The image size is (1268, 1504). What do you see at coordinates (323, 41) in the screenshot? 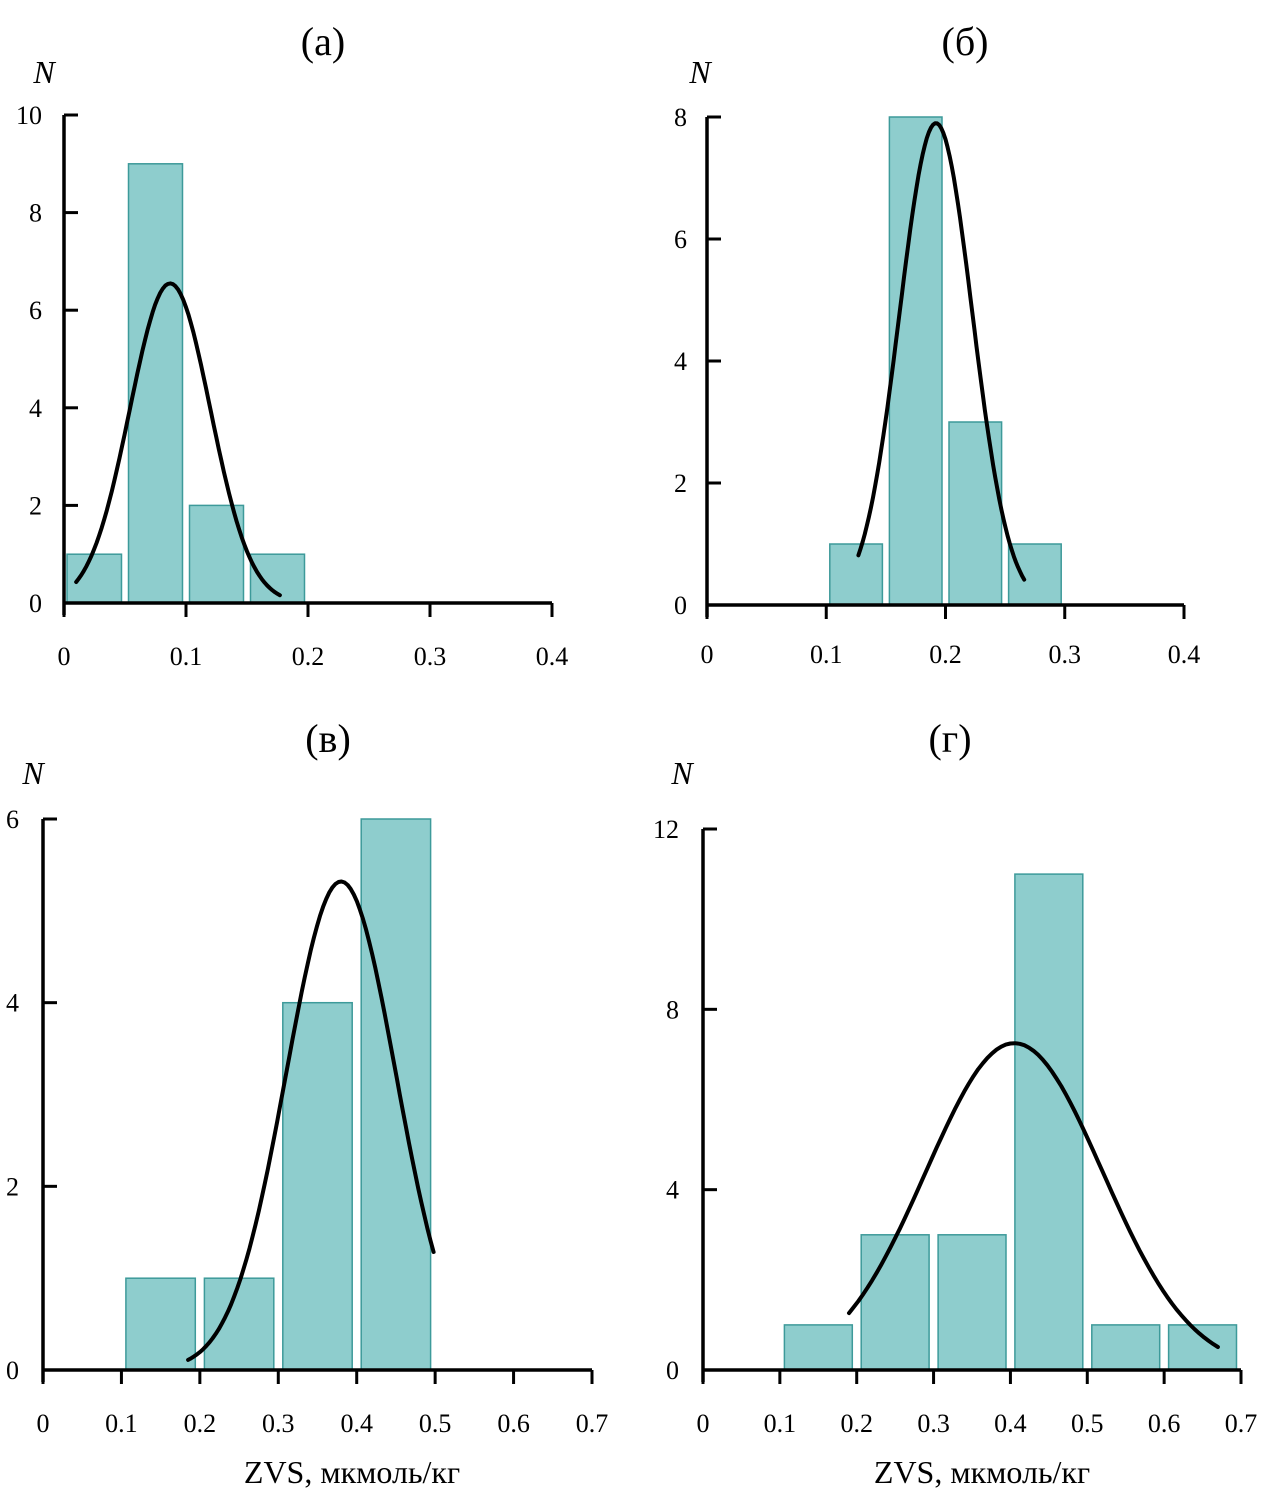
I see `panel-label: (а)` at bounding box center [323, 41].